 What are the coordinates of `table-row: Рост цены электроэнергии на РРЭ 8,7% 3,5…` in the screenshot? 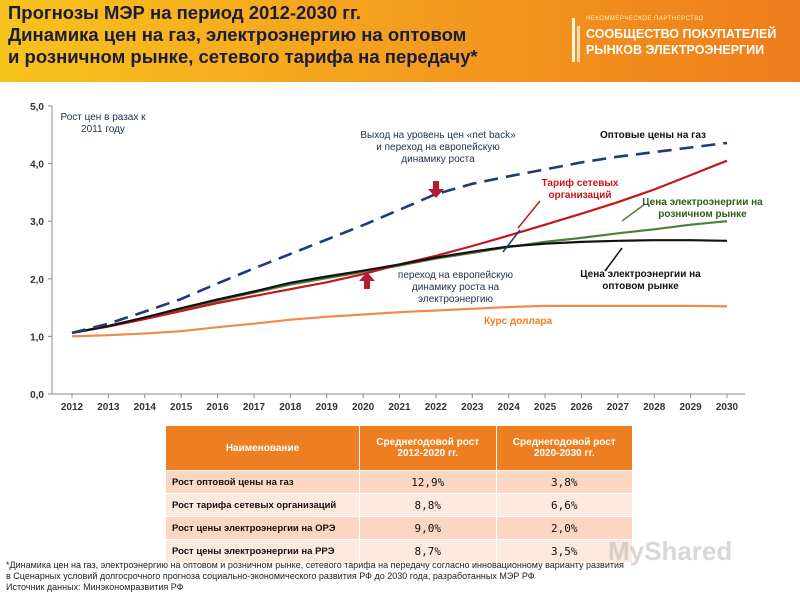 It's located at (399, 551).